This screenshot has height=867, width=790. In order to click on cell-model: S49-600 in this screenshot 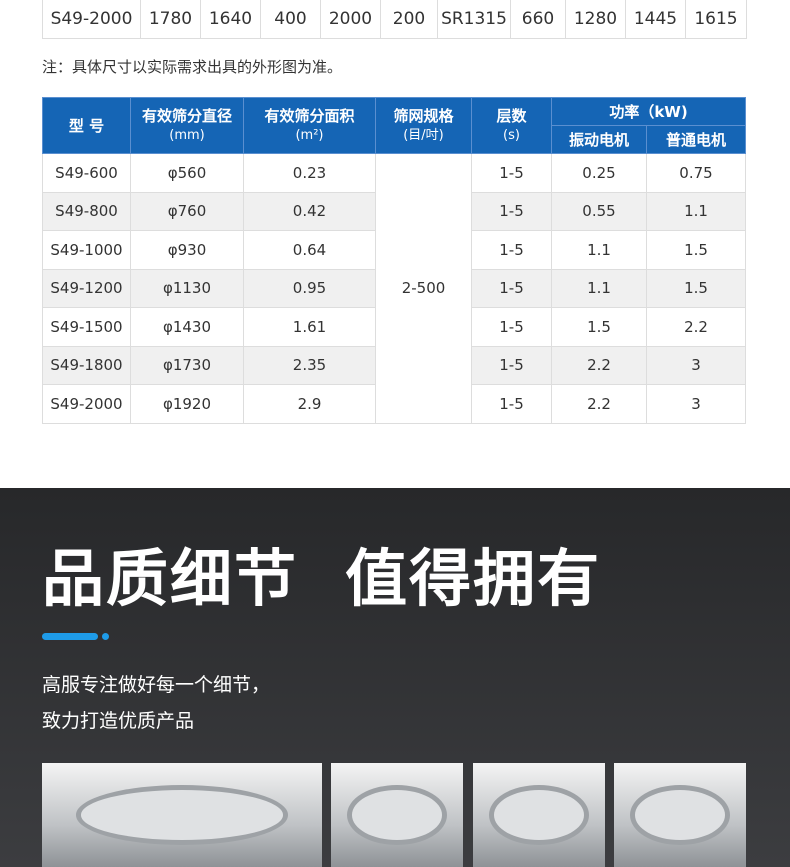, I will do `click(86, 173)`.